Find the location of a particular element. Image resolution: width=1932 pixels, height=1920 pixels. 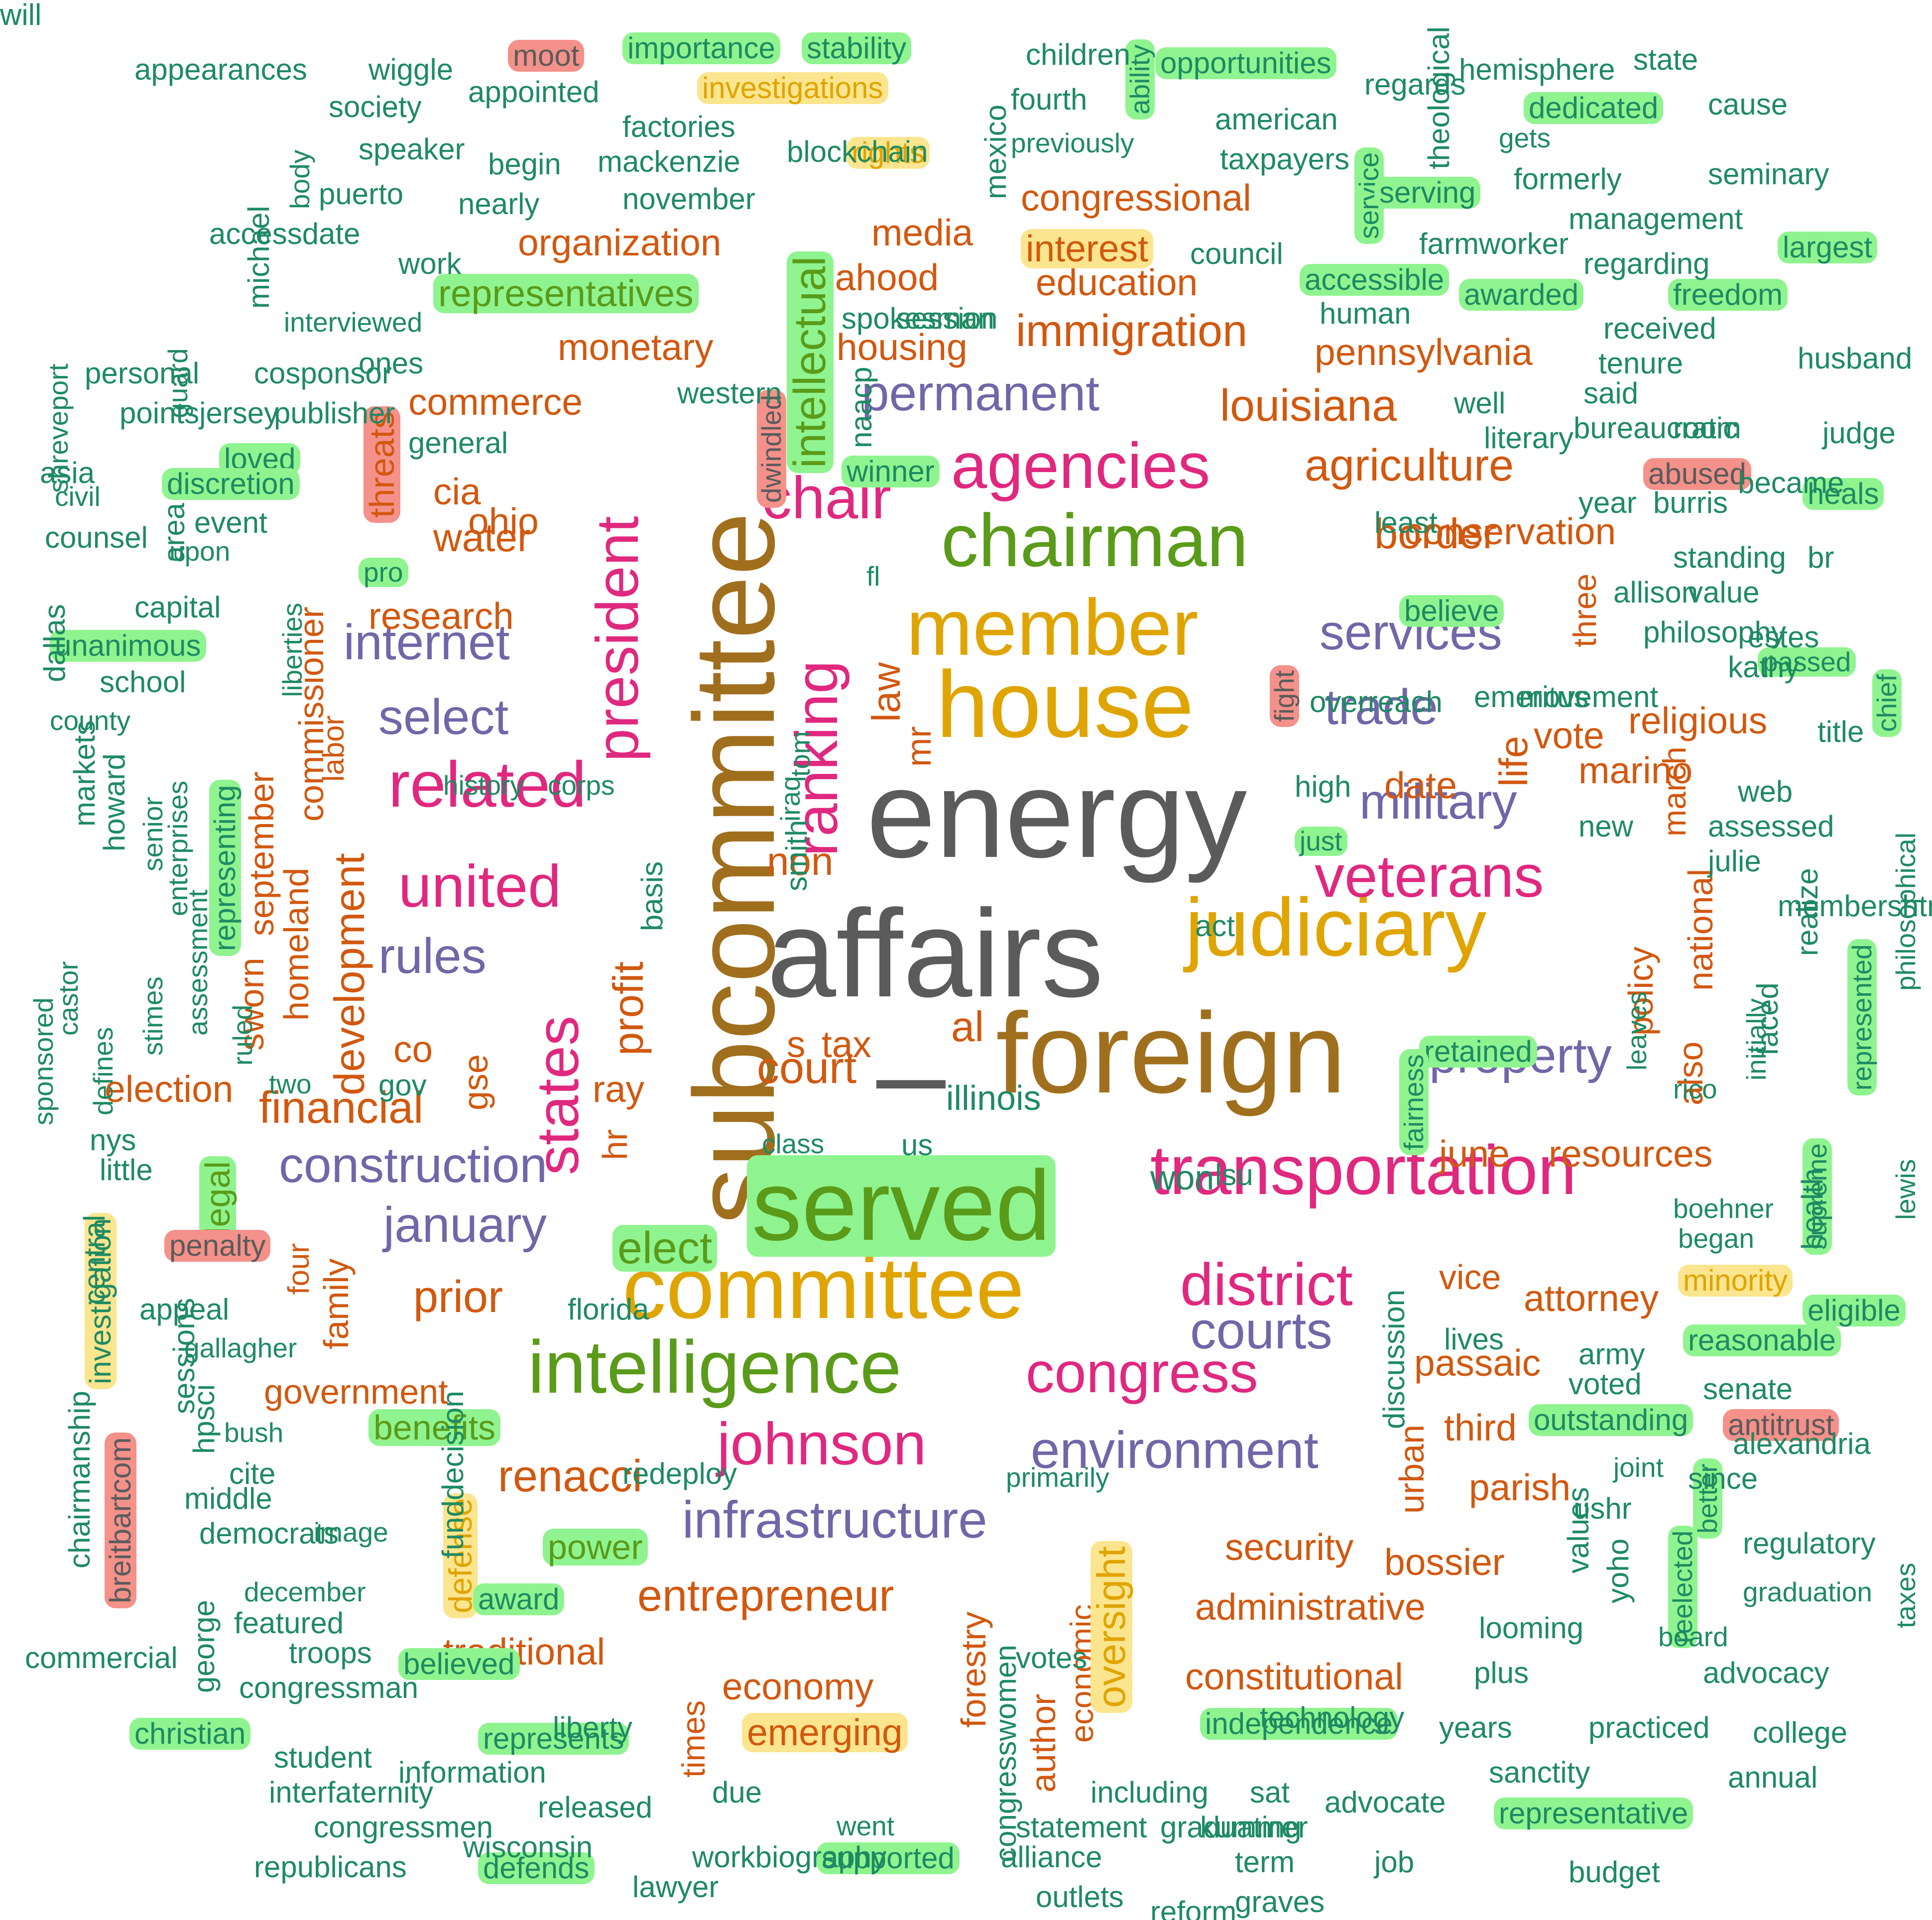

word-defines: defines is located at coordinates (103, 1071).